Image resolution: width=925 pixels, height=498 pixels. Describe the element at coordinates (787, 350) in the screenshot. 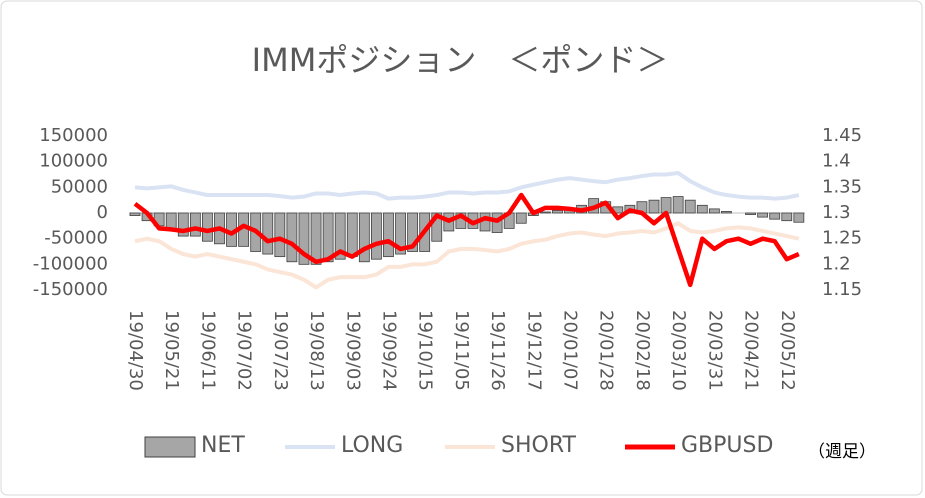

I see `x-tick-label: 20/05/12` at that location.